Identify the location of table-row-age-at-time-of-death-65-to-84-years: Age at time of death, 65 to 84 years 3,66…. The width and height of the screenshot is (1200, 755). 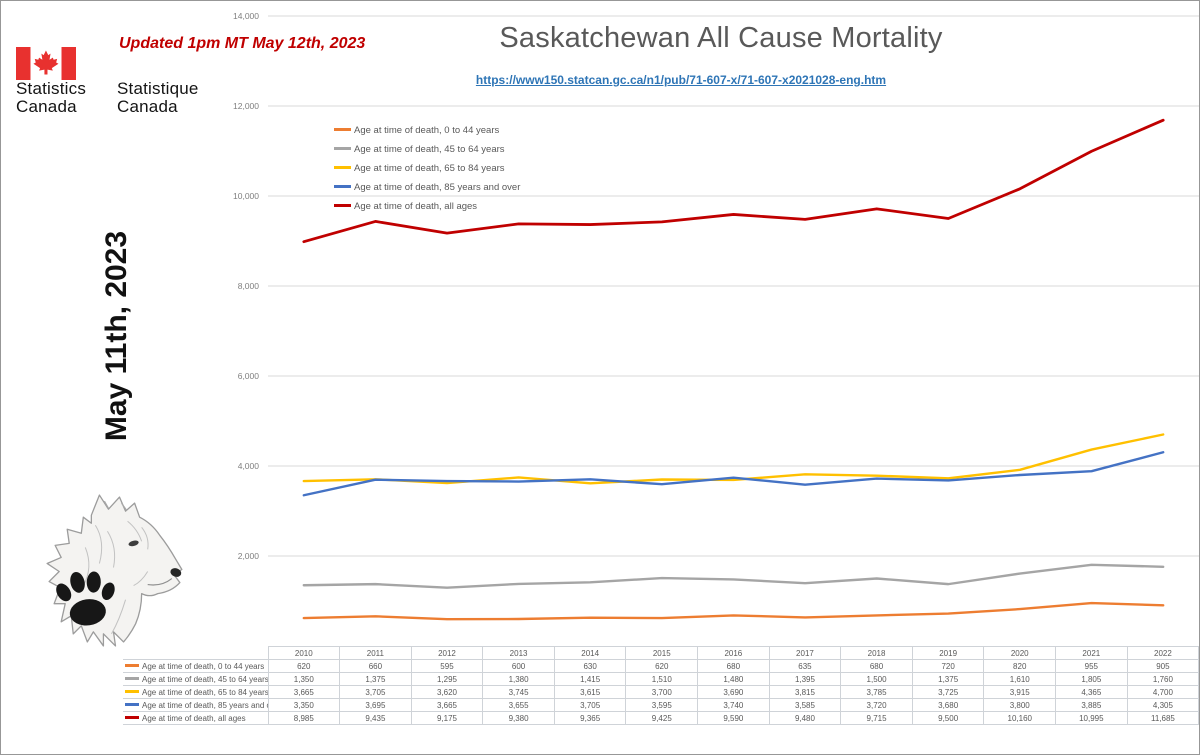
(661, 692).